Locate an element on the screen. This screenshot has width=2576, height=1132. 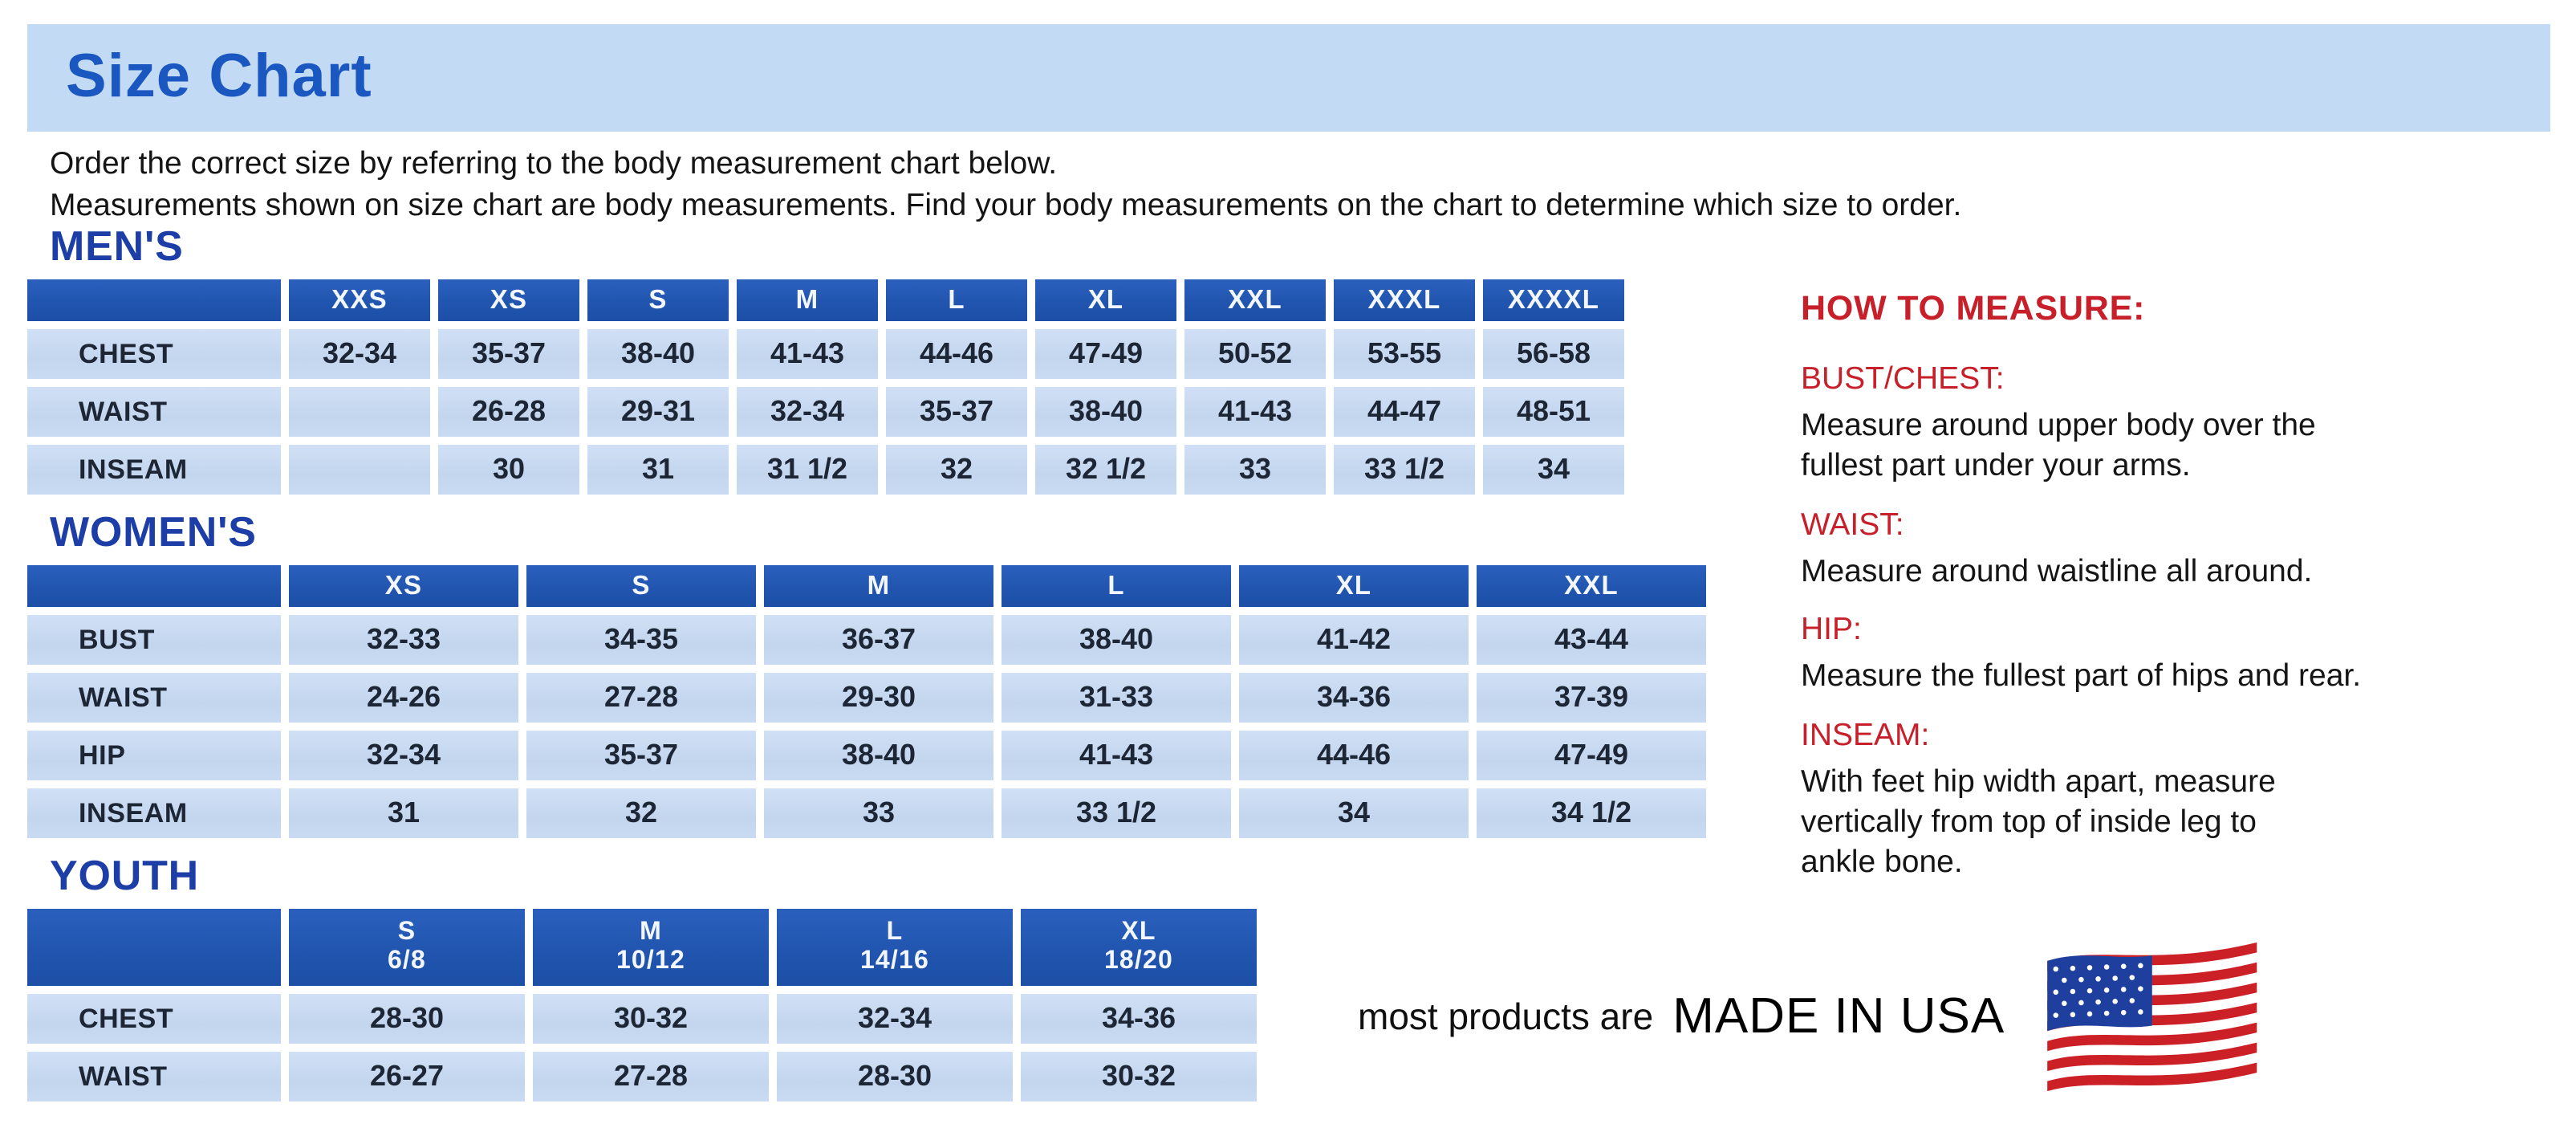
size-range-label: 14/16 is located at coordinates (894, 961).